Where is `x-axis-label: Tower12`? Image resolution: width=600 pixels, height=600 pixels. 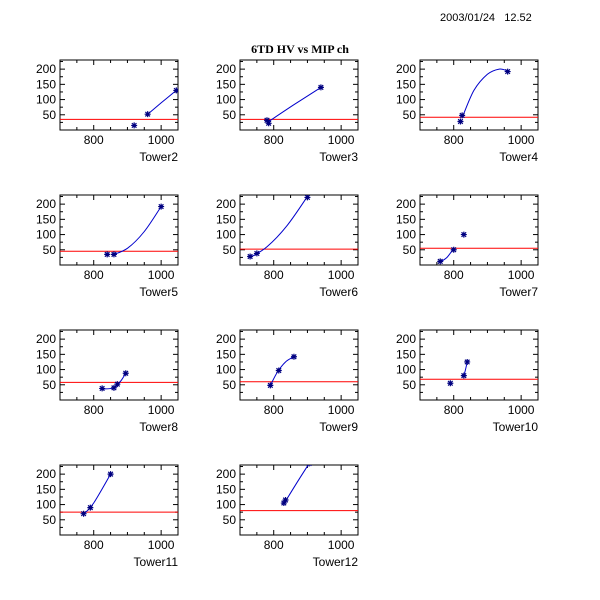
x-axis-label: Tower12 is located at coordinates (336, 562).